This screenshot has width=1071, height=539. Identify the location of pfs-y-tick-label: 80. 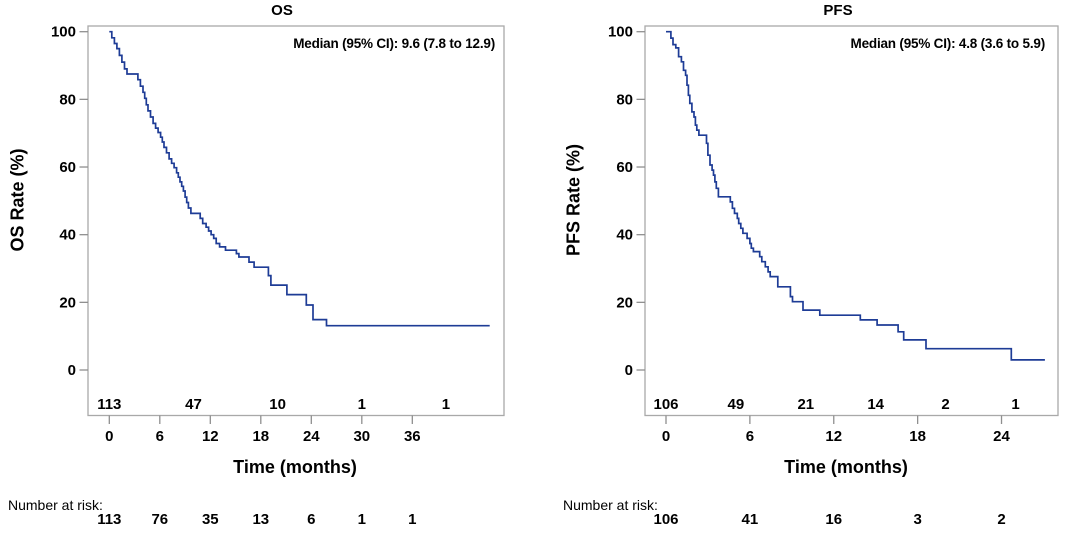
(624, 99).